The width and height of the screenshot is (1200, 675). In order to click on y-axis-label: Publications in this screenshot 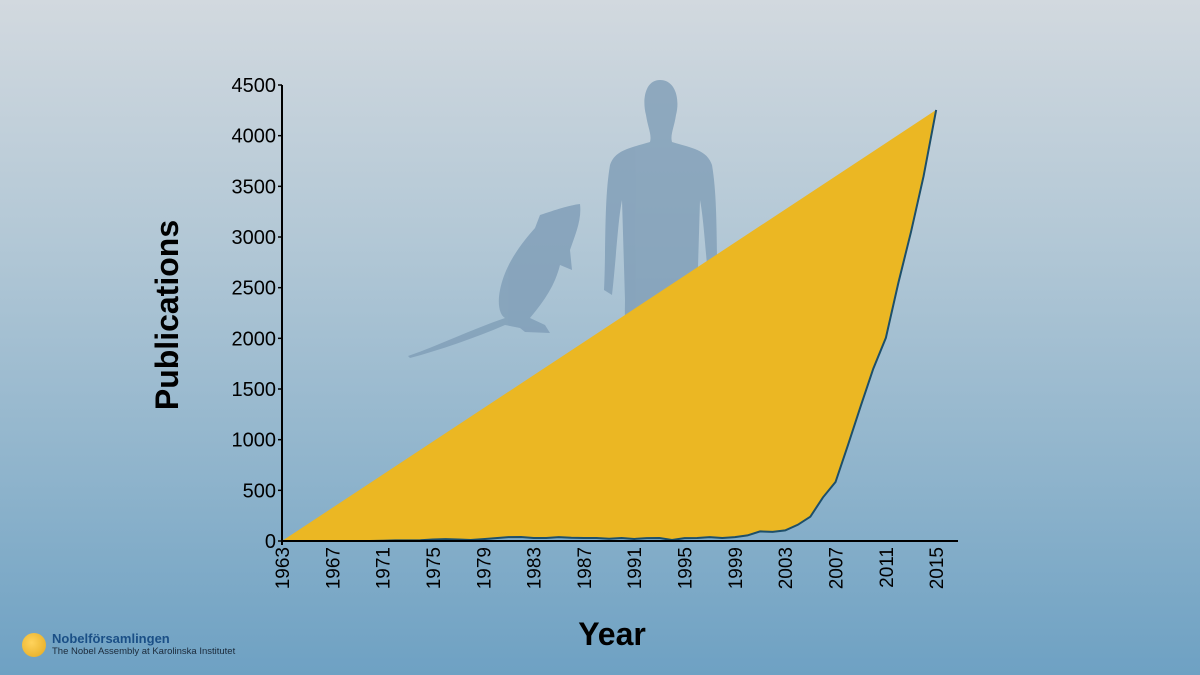, I will do `click(167, 315)`.